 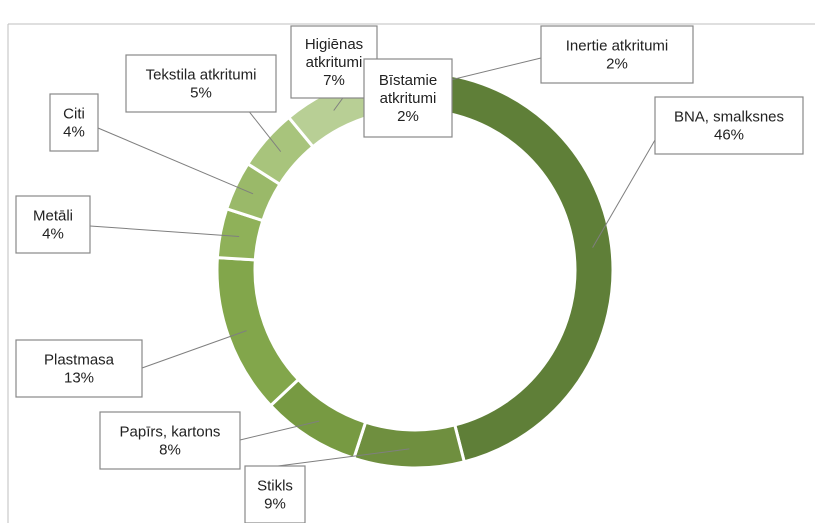 I want to click on leader-plastmasa, so click(x=194, y=349).